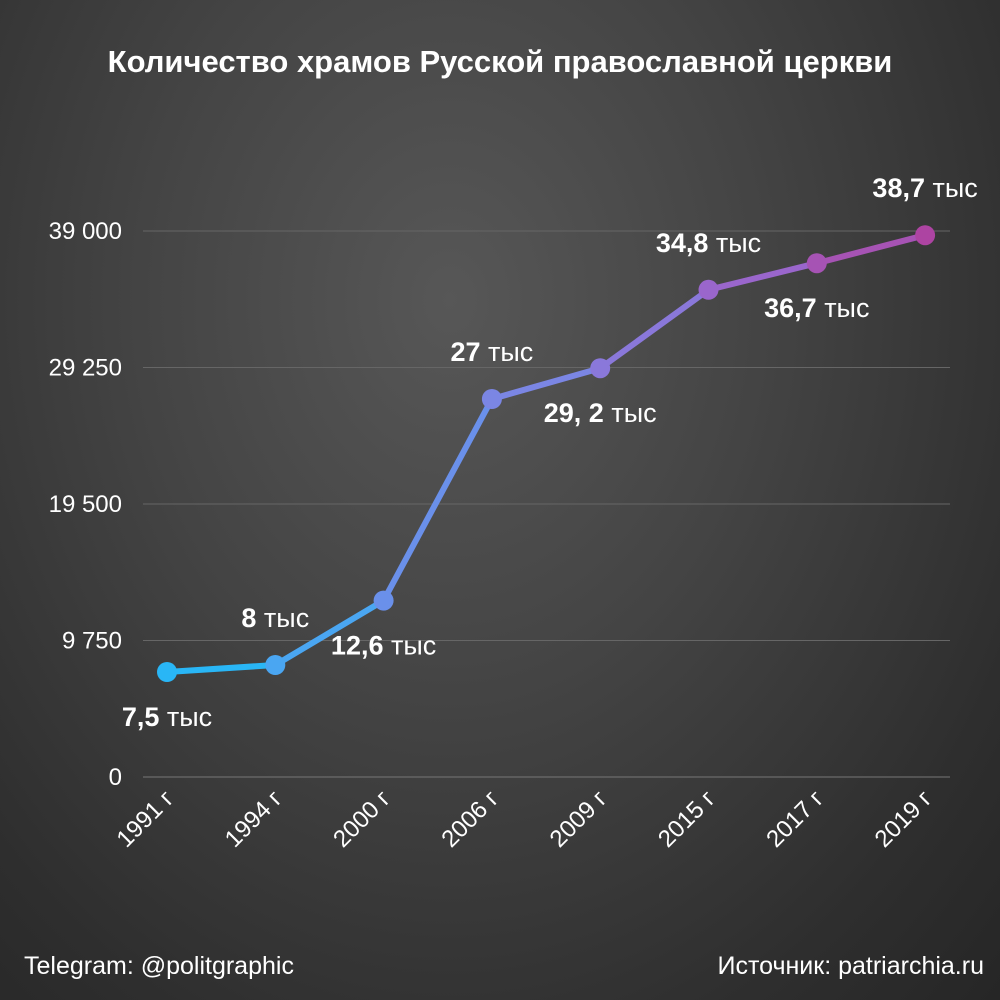 Image resolution: width=1000 pixels, height=1000 pixels. Describe the element at coordinates (85, 231) in the screenshot. I see `y-tick-label: 39 000` at that location.